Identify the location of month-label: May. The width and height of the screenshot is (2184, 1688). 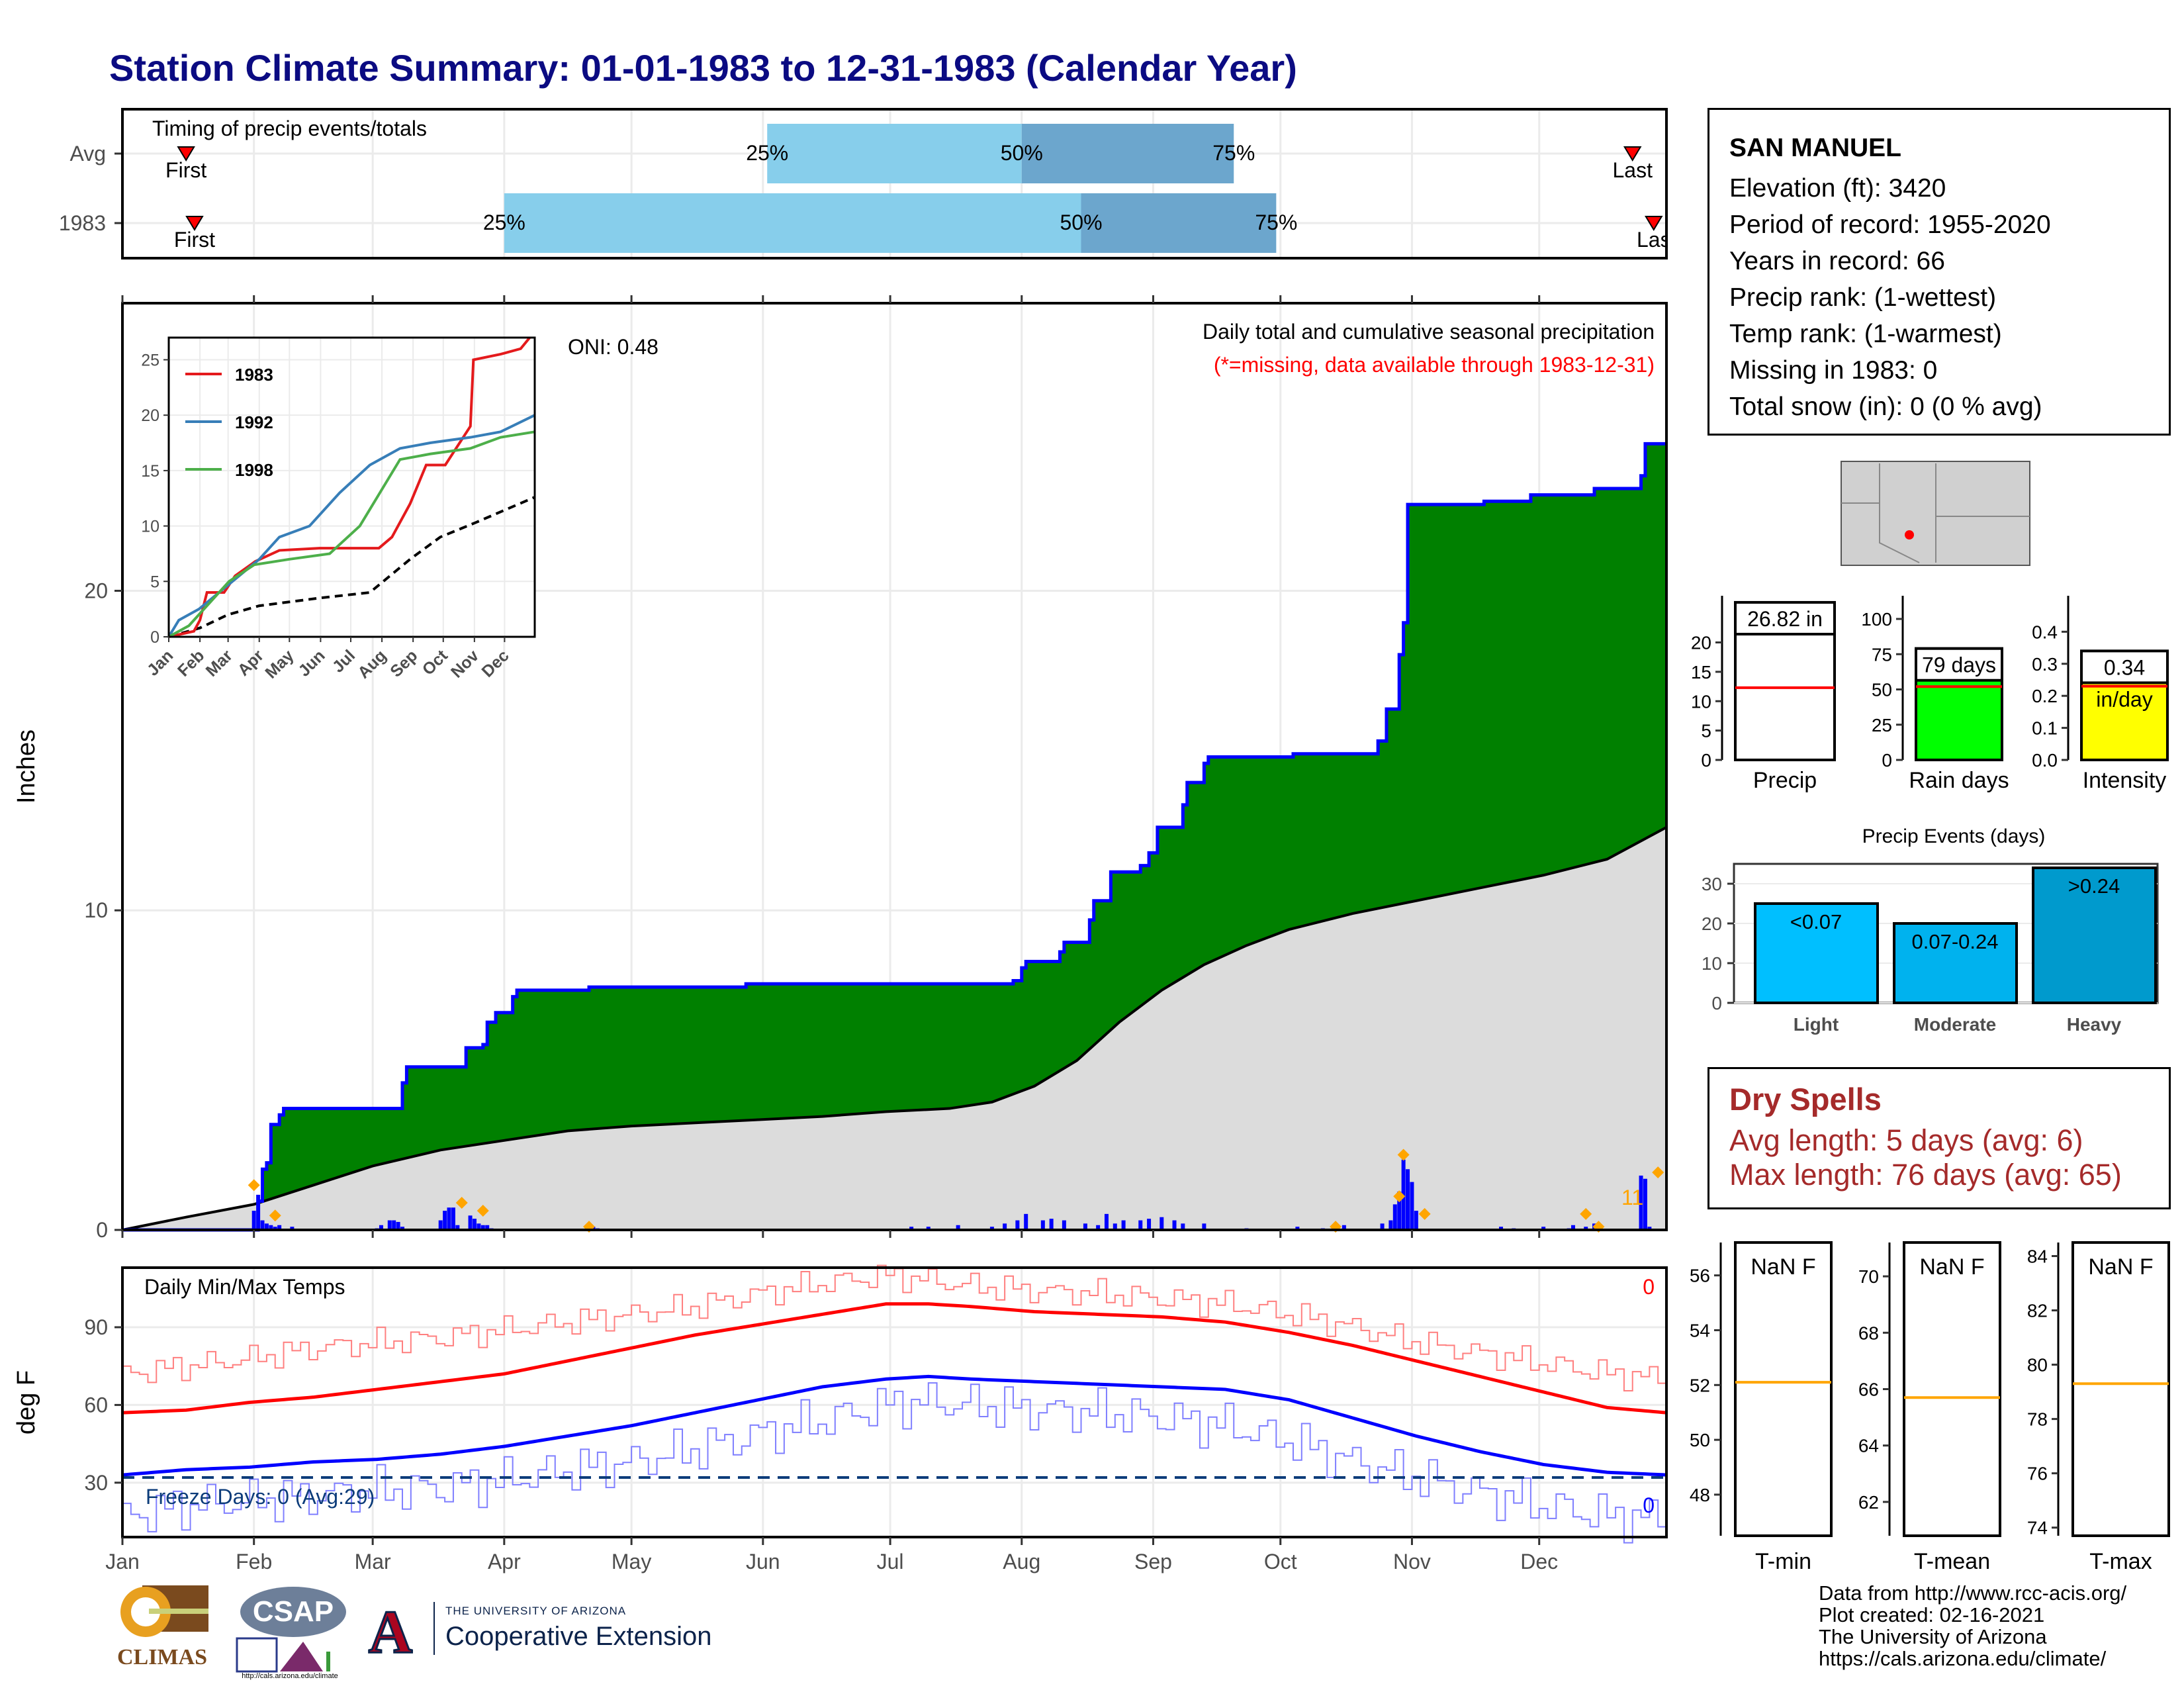
(631, 1561).